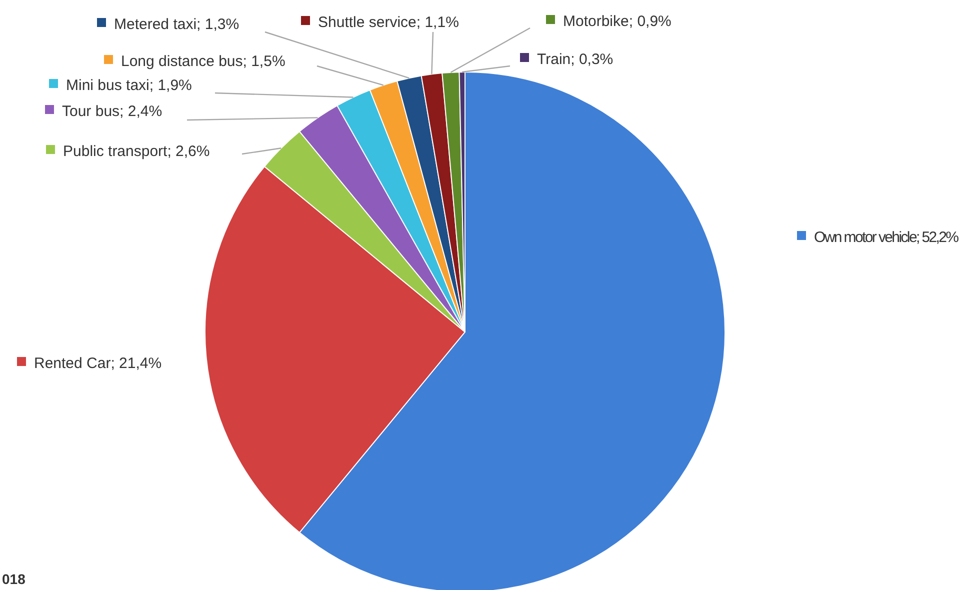  I want to click on text: 018, so click(14, 579).